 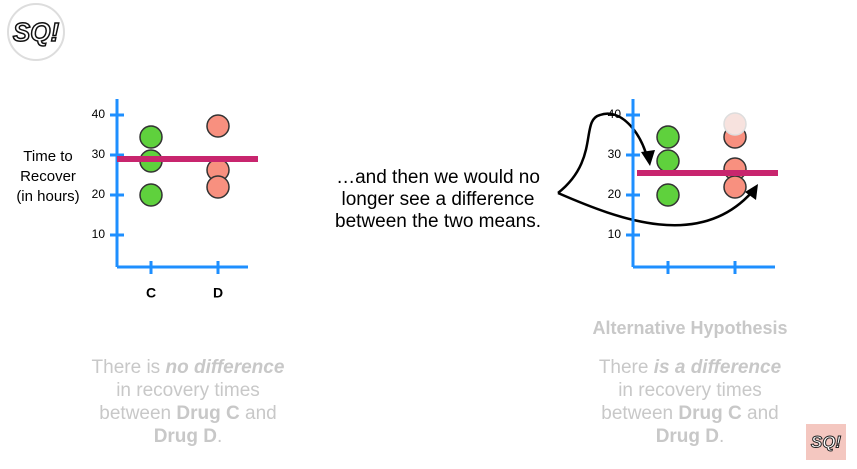 I want to click on logo-small-badge, so click(x=826, y=442).